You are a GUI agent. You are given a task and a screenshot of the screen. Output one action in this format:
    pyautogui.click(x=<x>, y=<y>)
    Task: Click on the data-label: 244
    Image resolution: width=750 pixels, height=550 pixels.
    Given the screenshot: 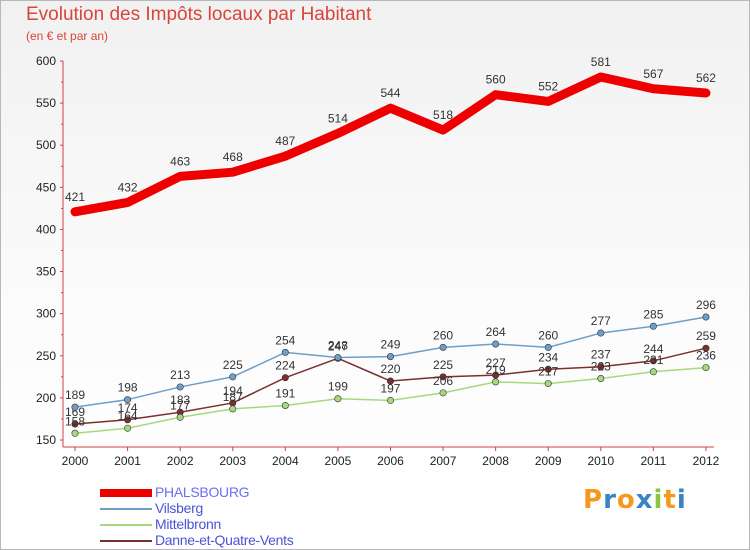 What is the action you would take?
    pyautogui.click(x=653, y=349)
    